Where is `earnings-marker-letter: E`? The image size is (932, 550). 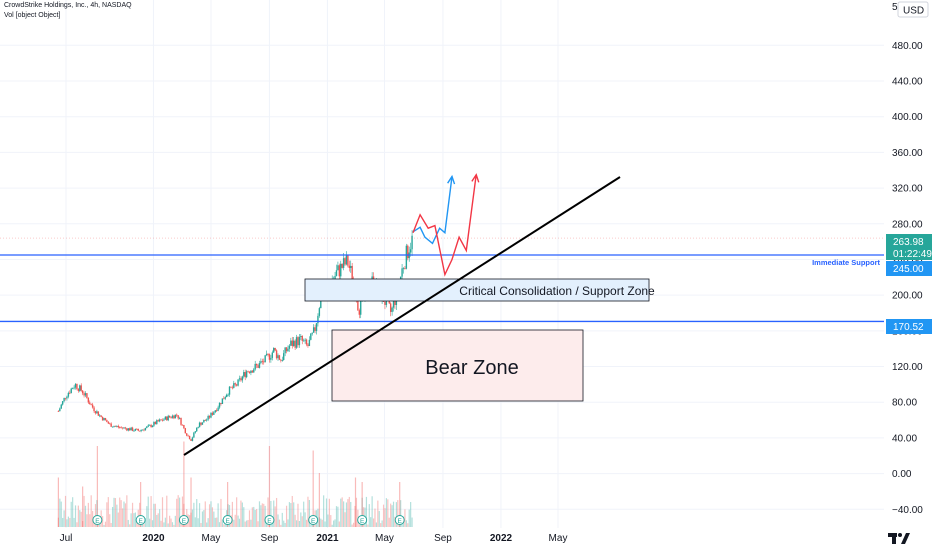
earnings-marker-letter: E is located at coordinates (313, 521).